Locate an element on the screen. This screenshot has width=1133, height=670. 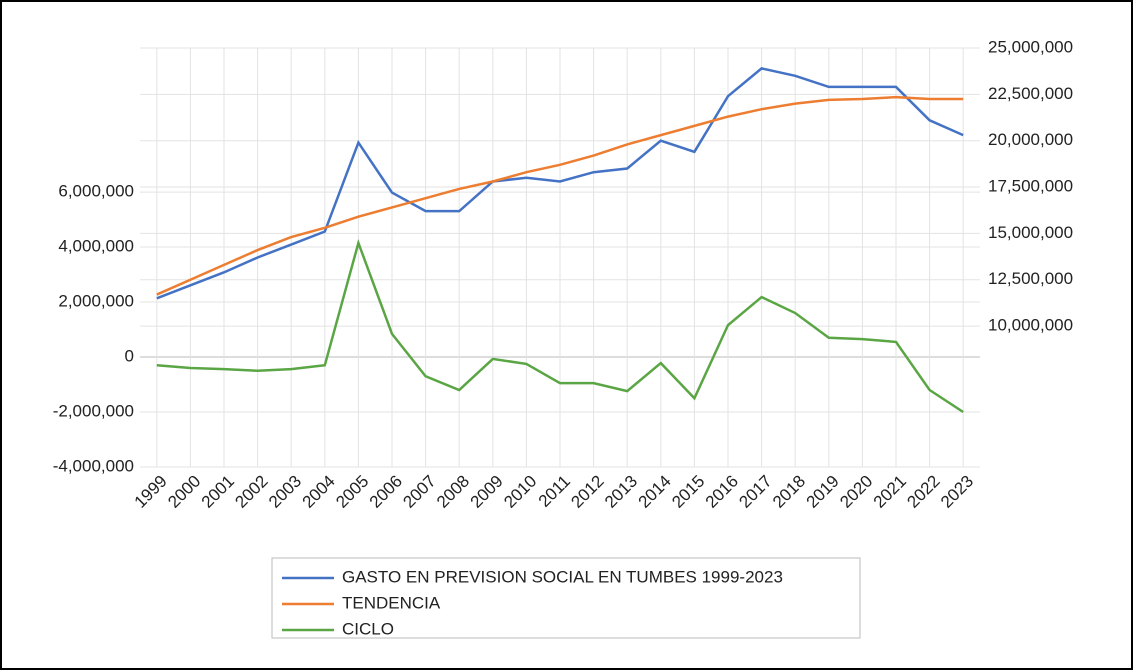
y2-tick-label: 12,500,000 is located at coordinates (1030, 278).